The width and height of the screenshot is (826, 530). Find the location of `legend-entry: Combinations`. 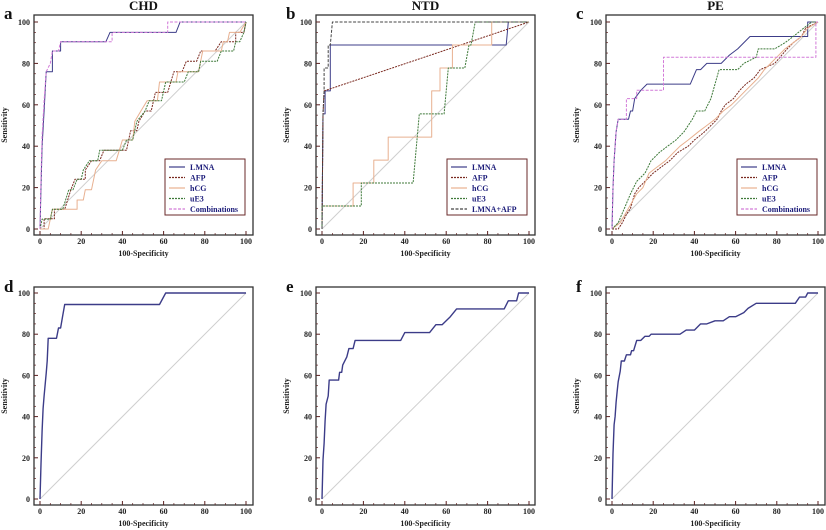

legend-entry: Combinations is located at coordinates (214, 209).